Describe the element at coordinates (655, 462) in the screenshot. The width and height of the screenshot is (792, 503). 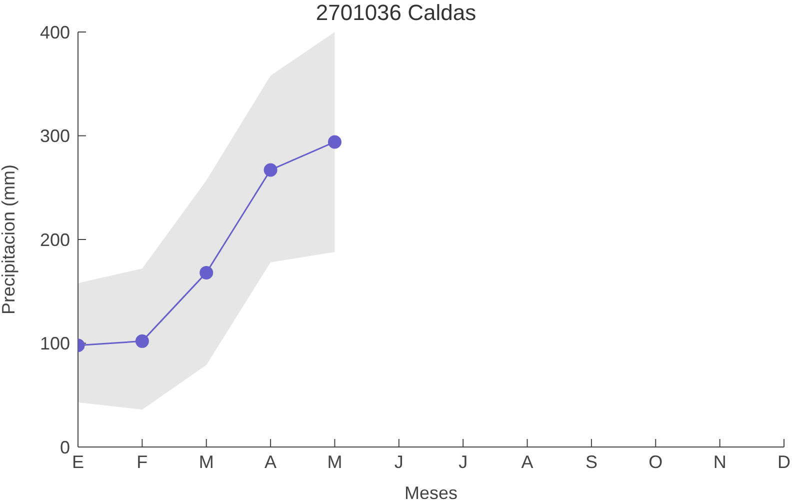
I see `x-tick-label: O` at that location.